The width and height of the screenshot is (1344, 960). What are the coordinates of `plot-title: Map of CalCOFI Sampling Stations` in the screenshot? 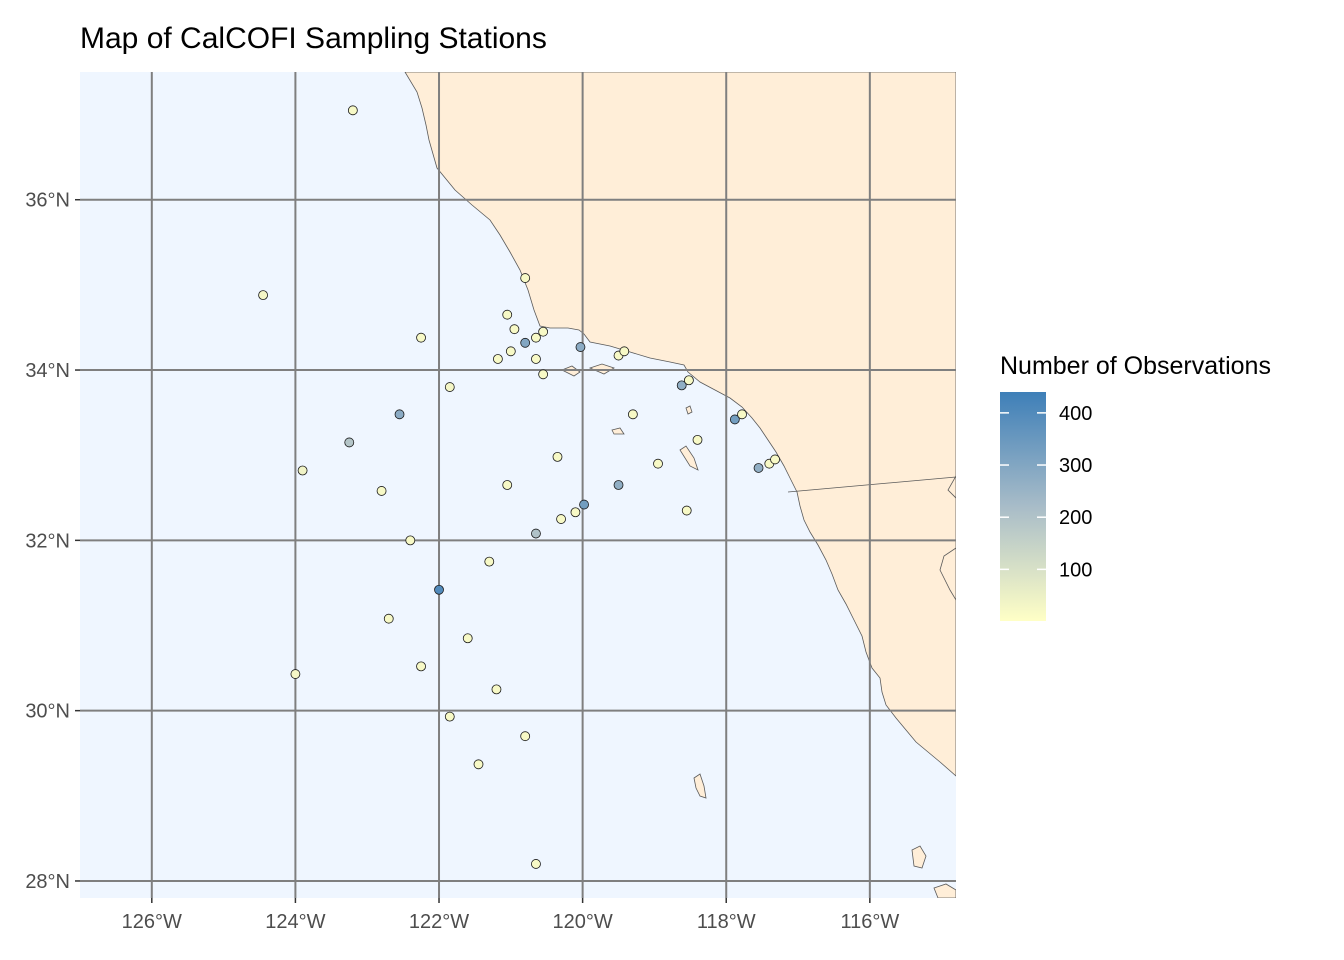 It's located at (313, 38).